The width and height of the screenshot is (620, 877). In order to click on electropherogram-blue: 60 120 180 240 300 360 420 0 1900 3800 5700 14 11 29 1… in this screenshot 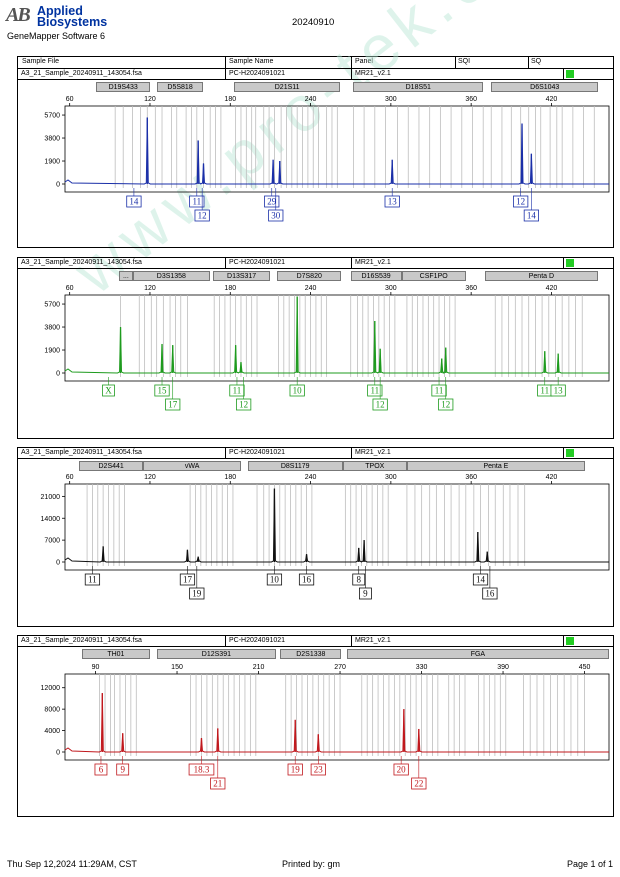, I will do `click(327, 159)`.